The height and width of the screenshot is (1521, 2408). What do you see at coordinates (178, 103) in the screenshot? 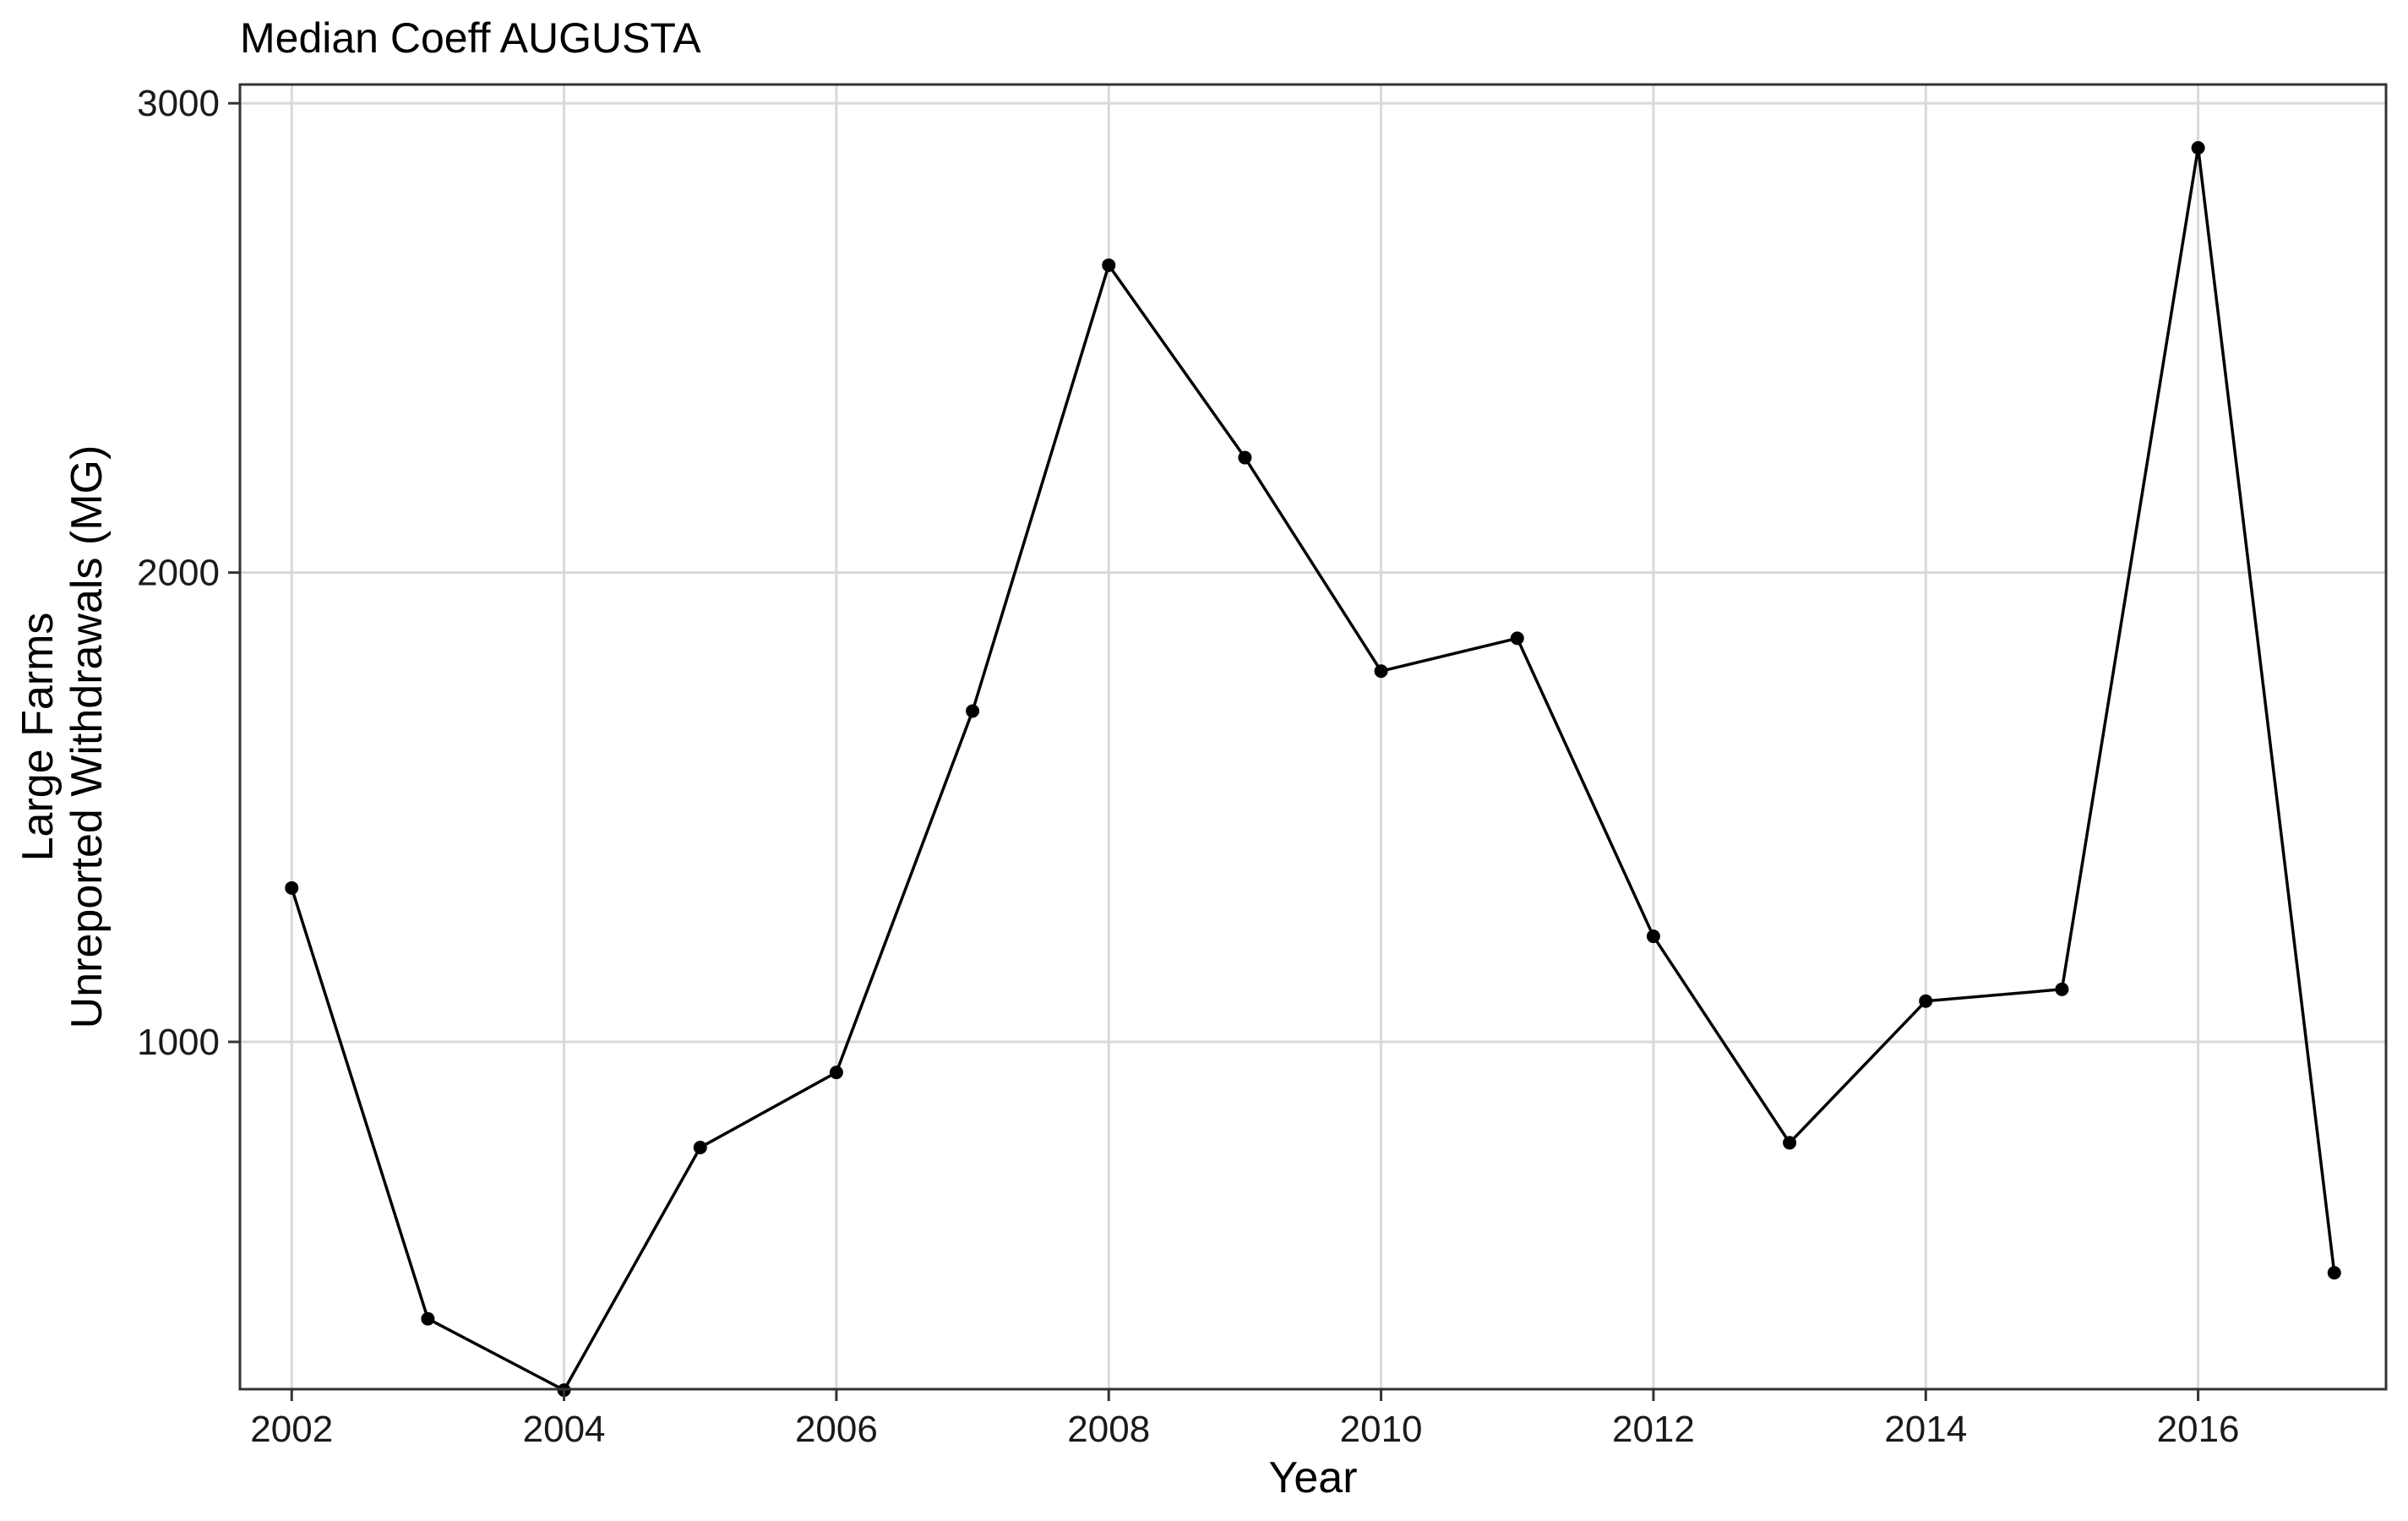
I see `y-tick-label: 3000` at bounding box center [178, 103].